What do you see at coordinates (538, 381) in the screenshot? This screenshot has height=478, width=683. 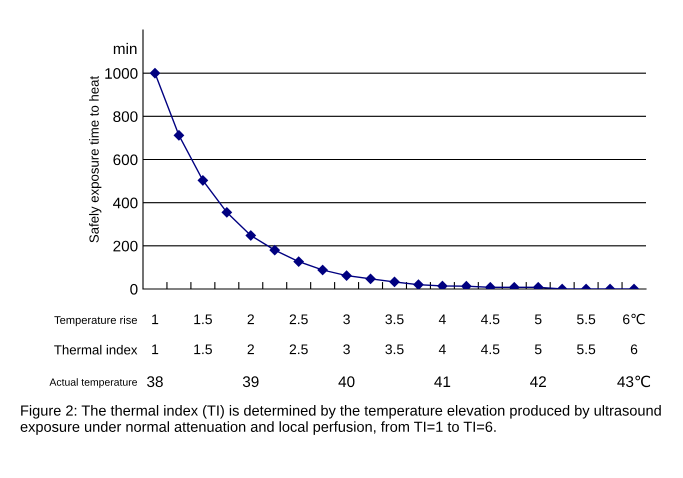 I see `text: 42` at bounding box center [538, 381].